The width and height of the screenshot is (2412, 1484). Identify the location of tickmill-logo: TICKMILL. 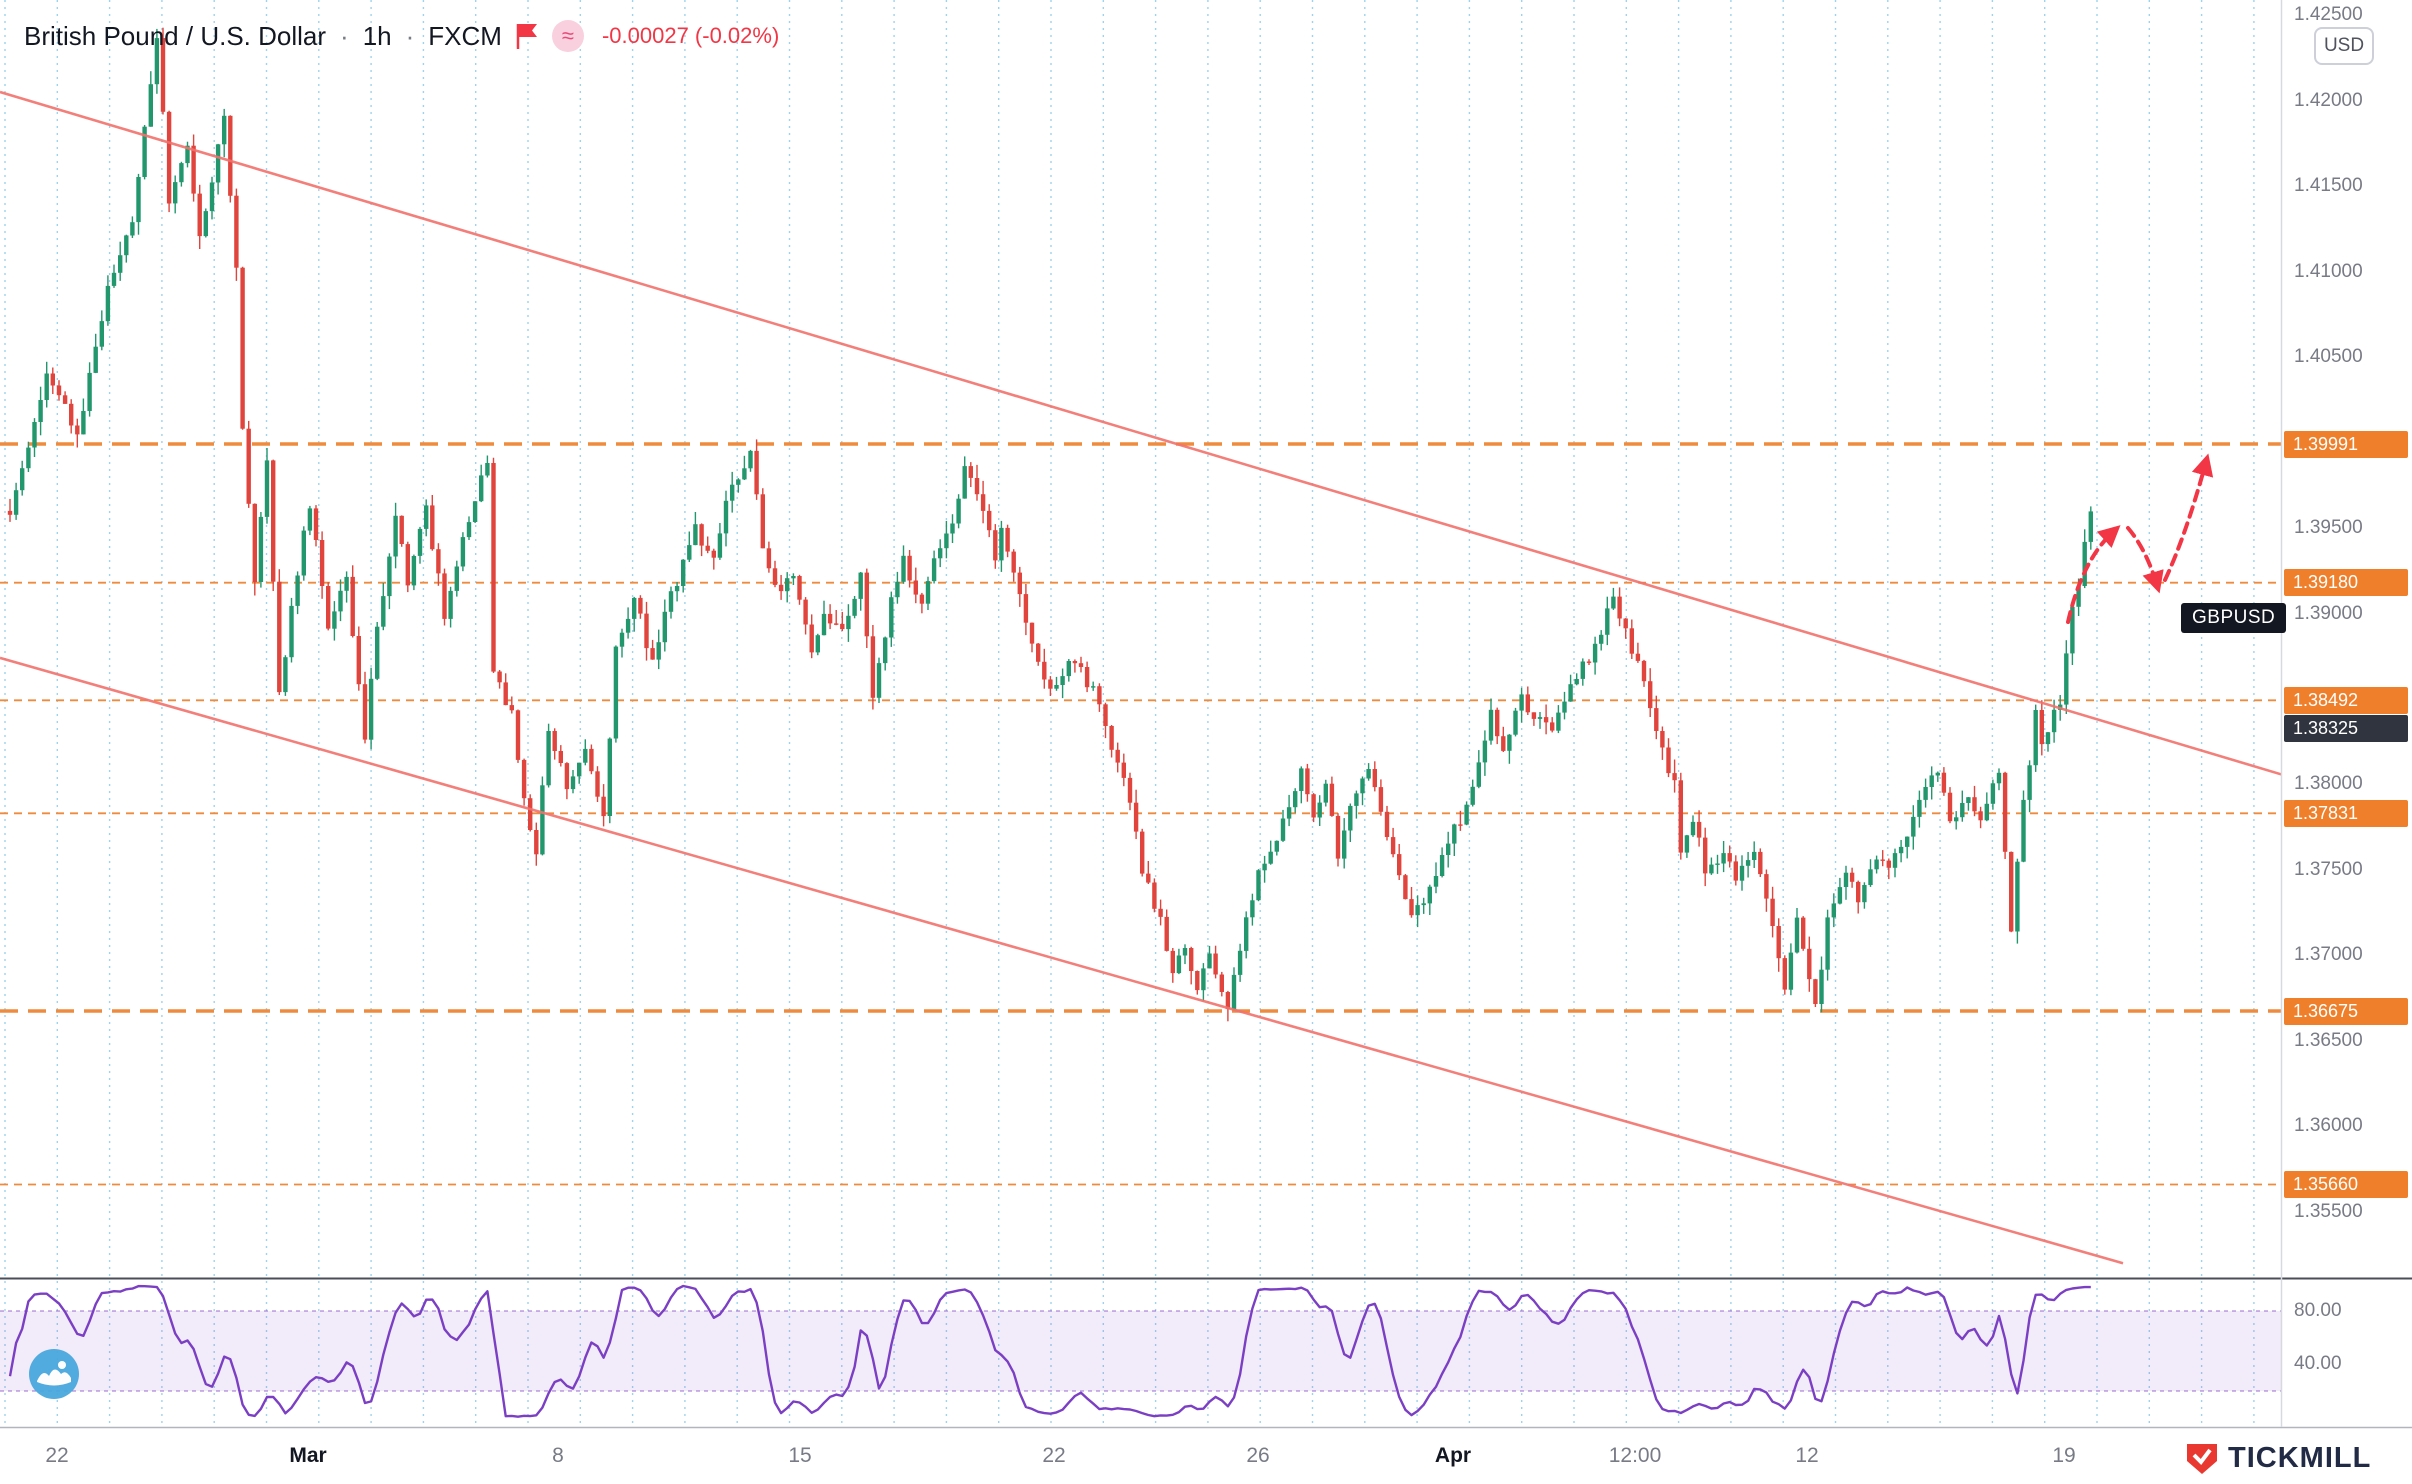
(2278, 1458).